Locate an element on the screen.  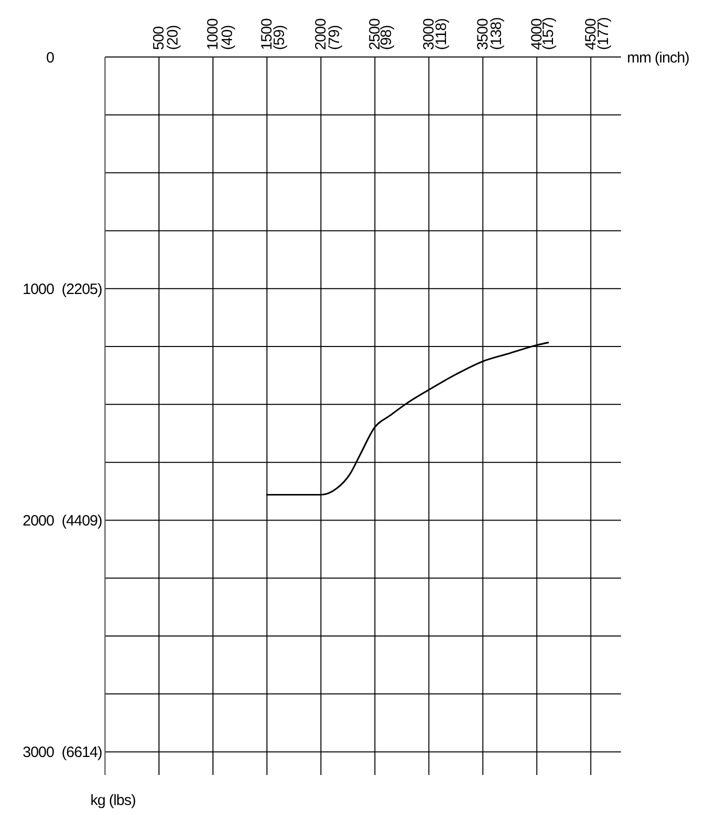
y-tick-label: 3000 is located at coordinates (38, 753).